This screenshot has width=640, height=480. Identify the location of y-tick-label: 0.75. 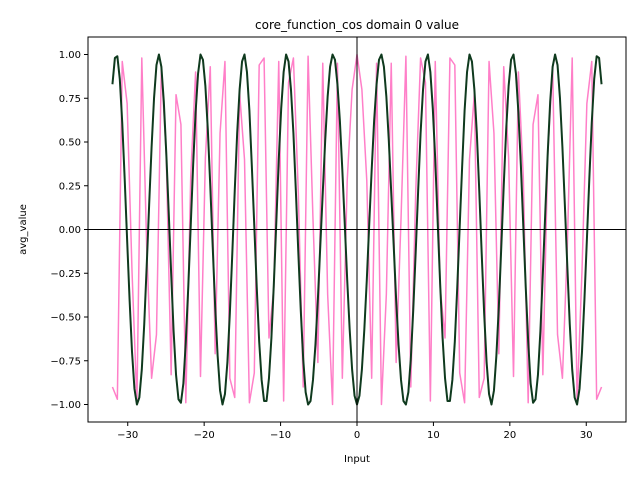
(70, 99).